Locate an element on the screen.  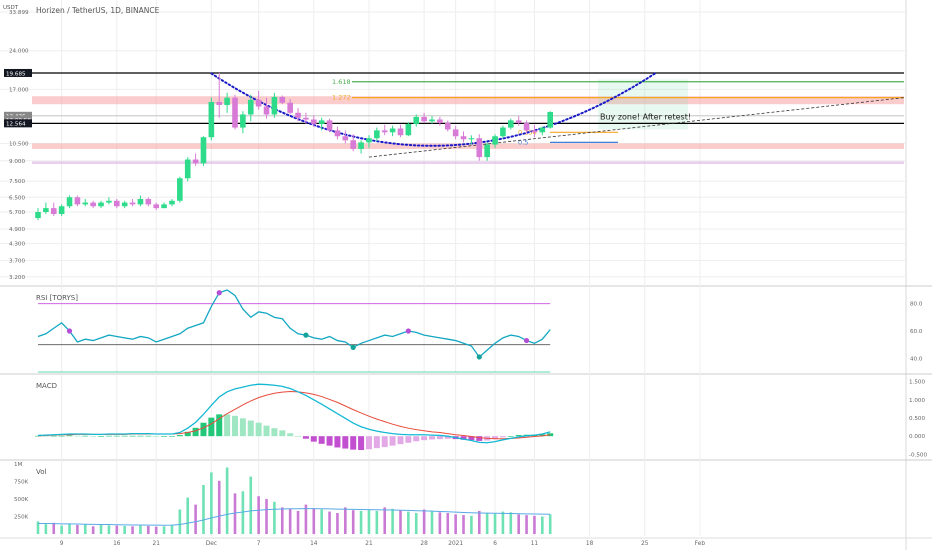
price-axis-tick: 9.000 is located at coordinates (17, 162).